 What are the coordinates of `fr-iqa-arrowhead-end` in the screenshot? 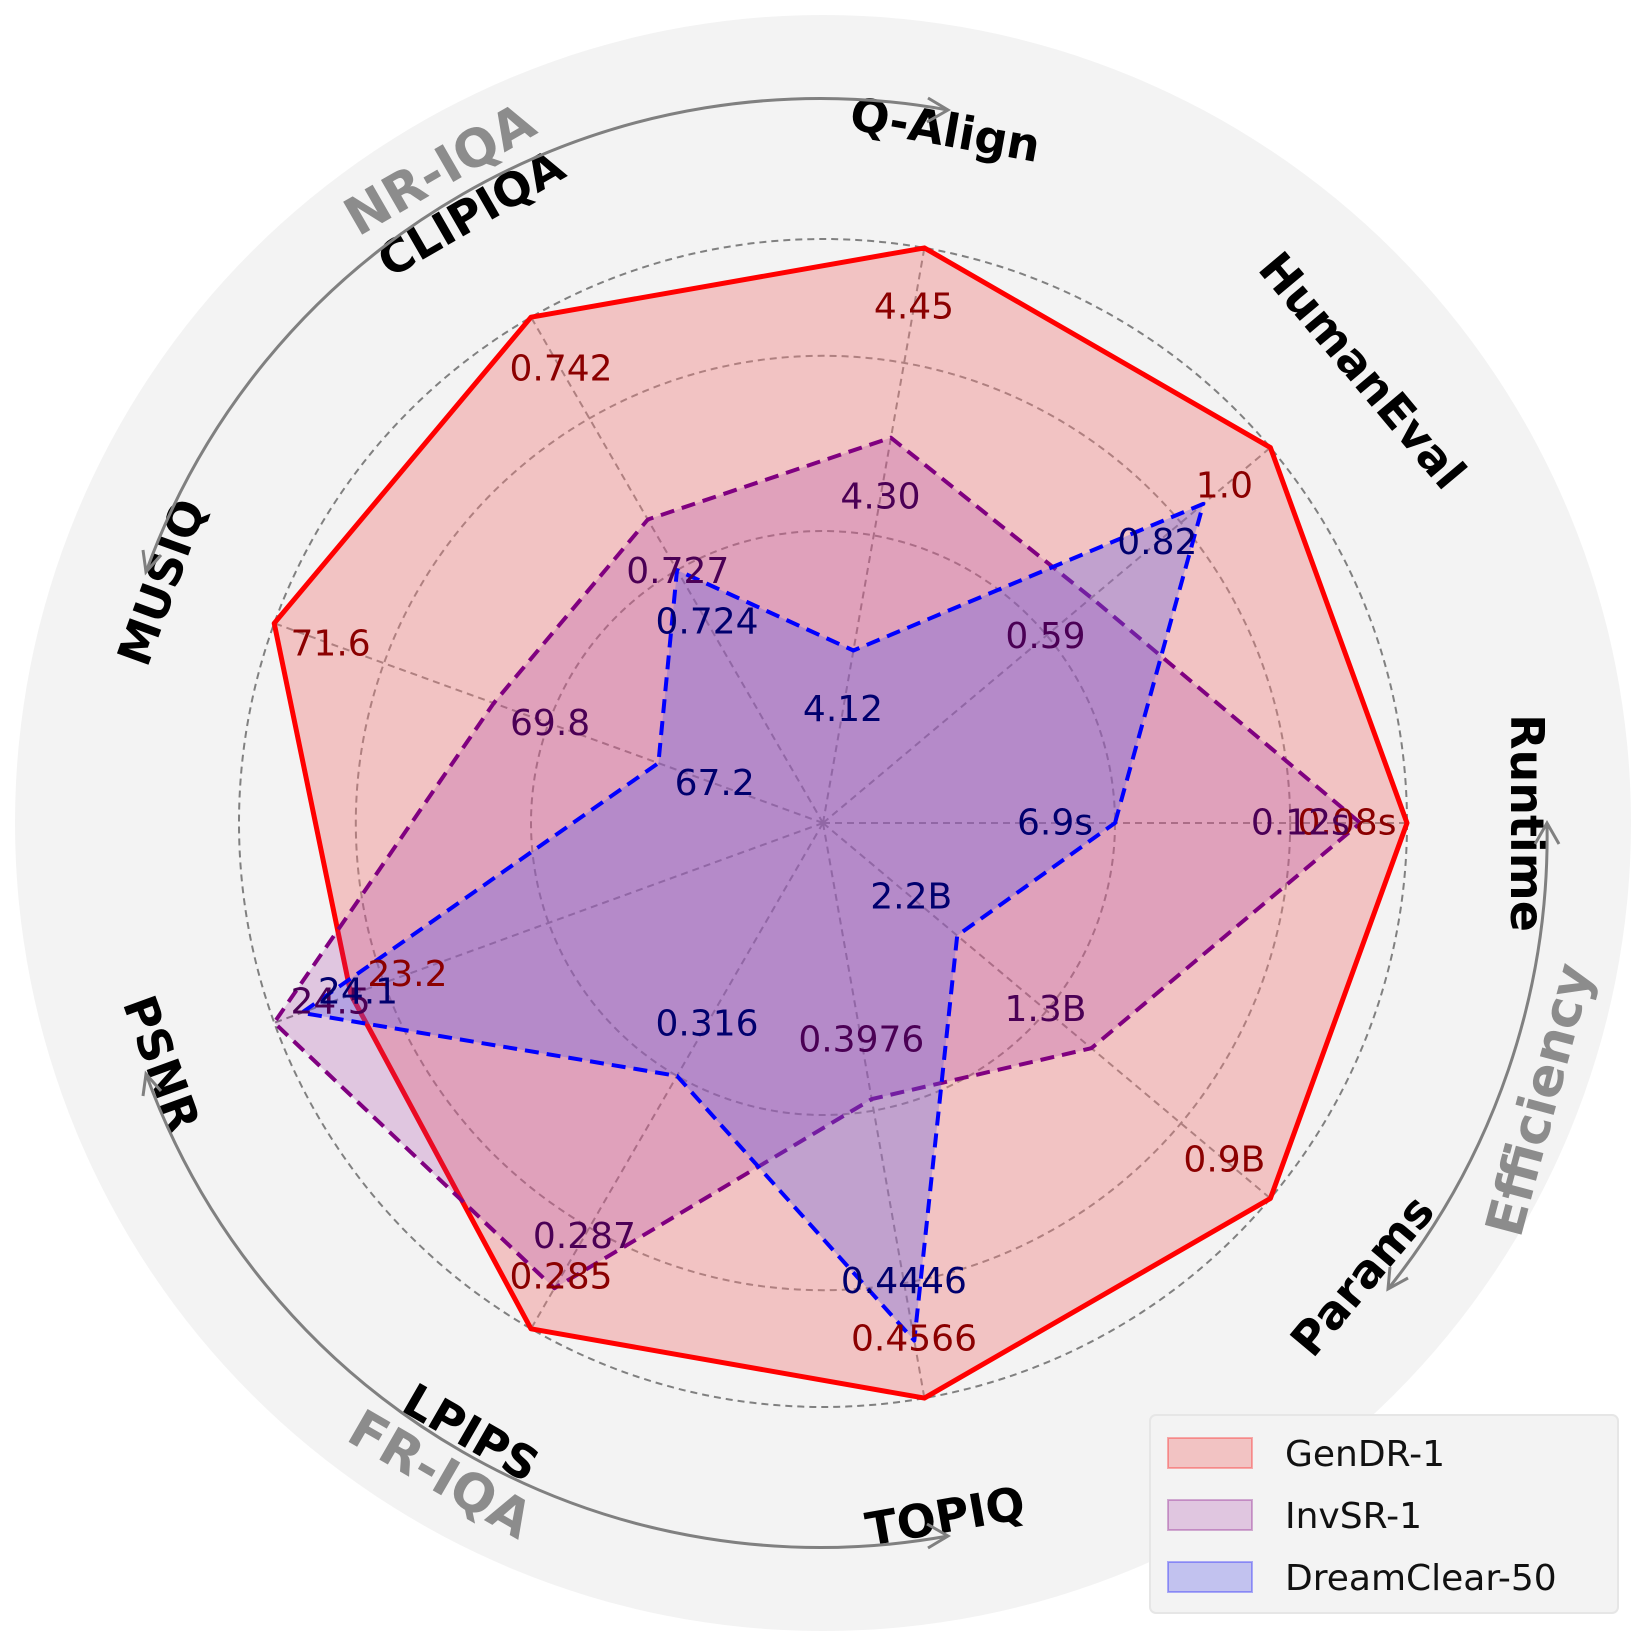 It's located at (938, 1536).